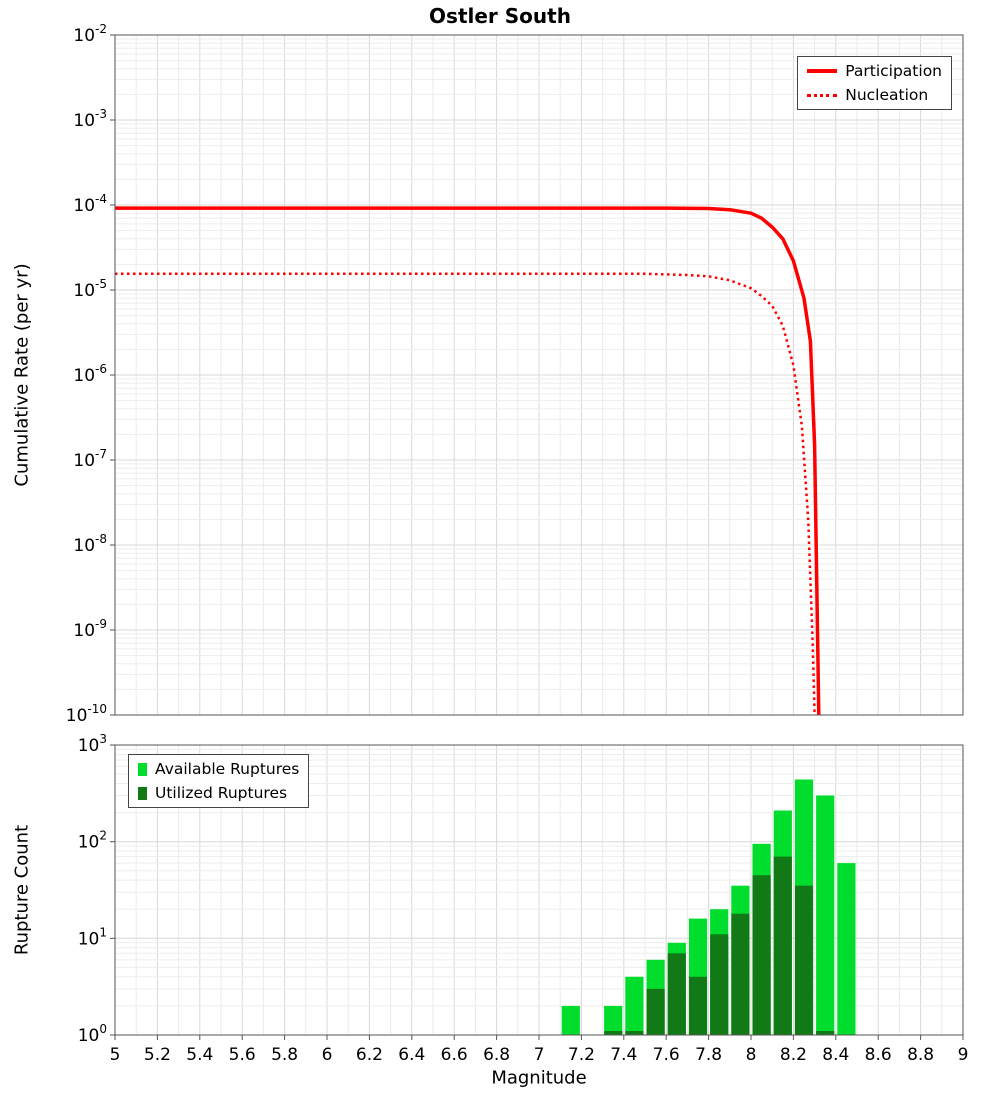  I want to click on svg-text: 10⁻³, so click(90, 119).